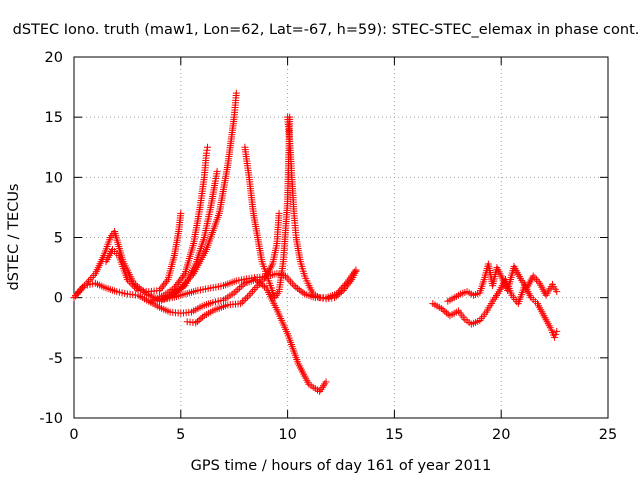 The width and height of the screenshot is (640, 480). I want to click on series-arc6, so click(201, 195).